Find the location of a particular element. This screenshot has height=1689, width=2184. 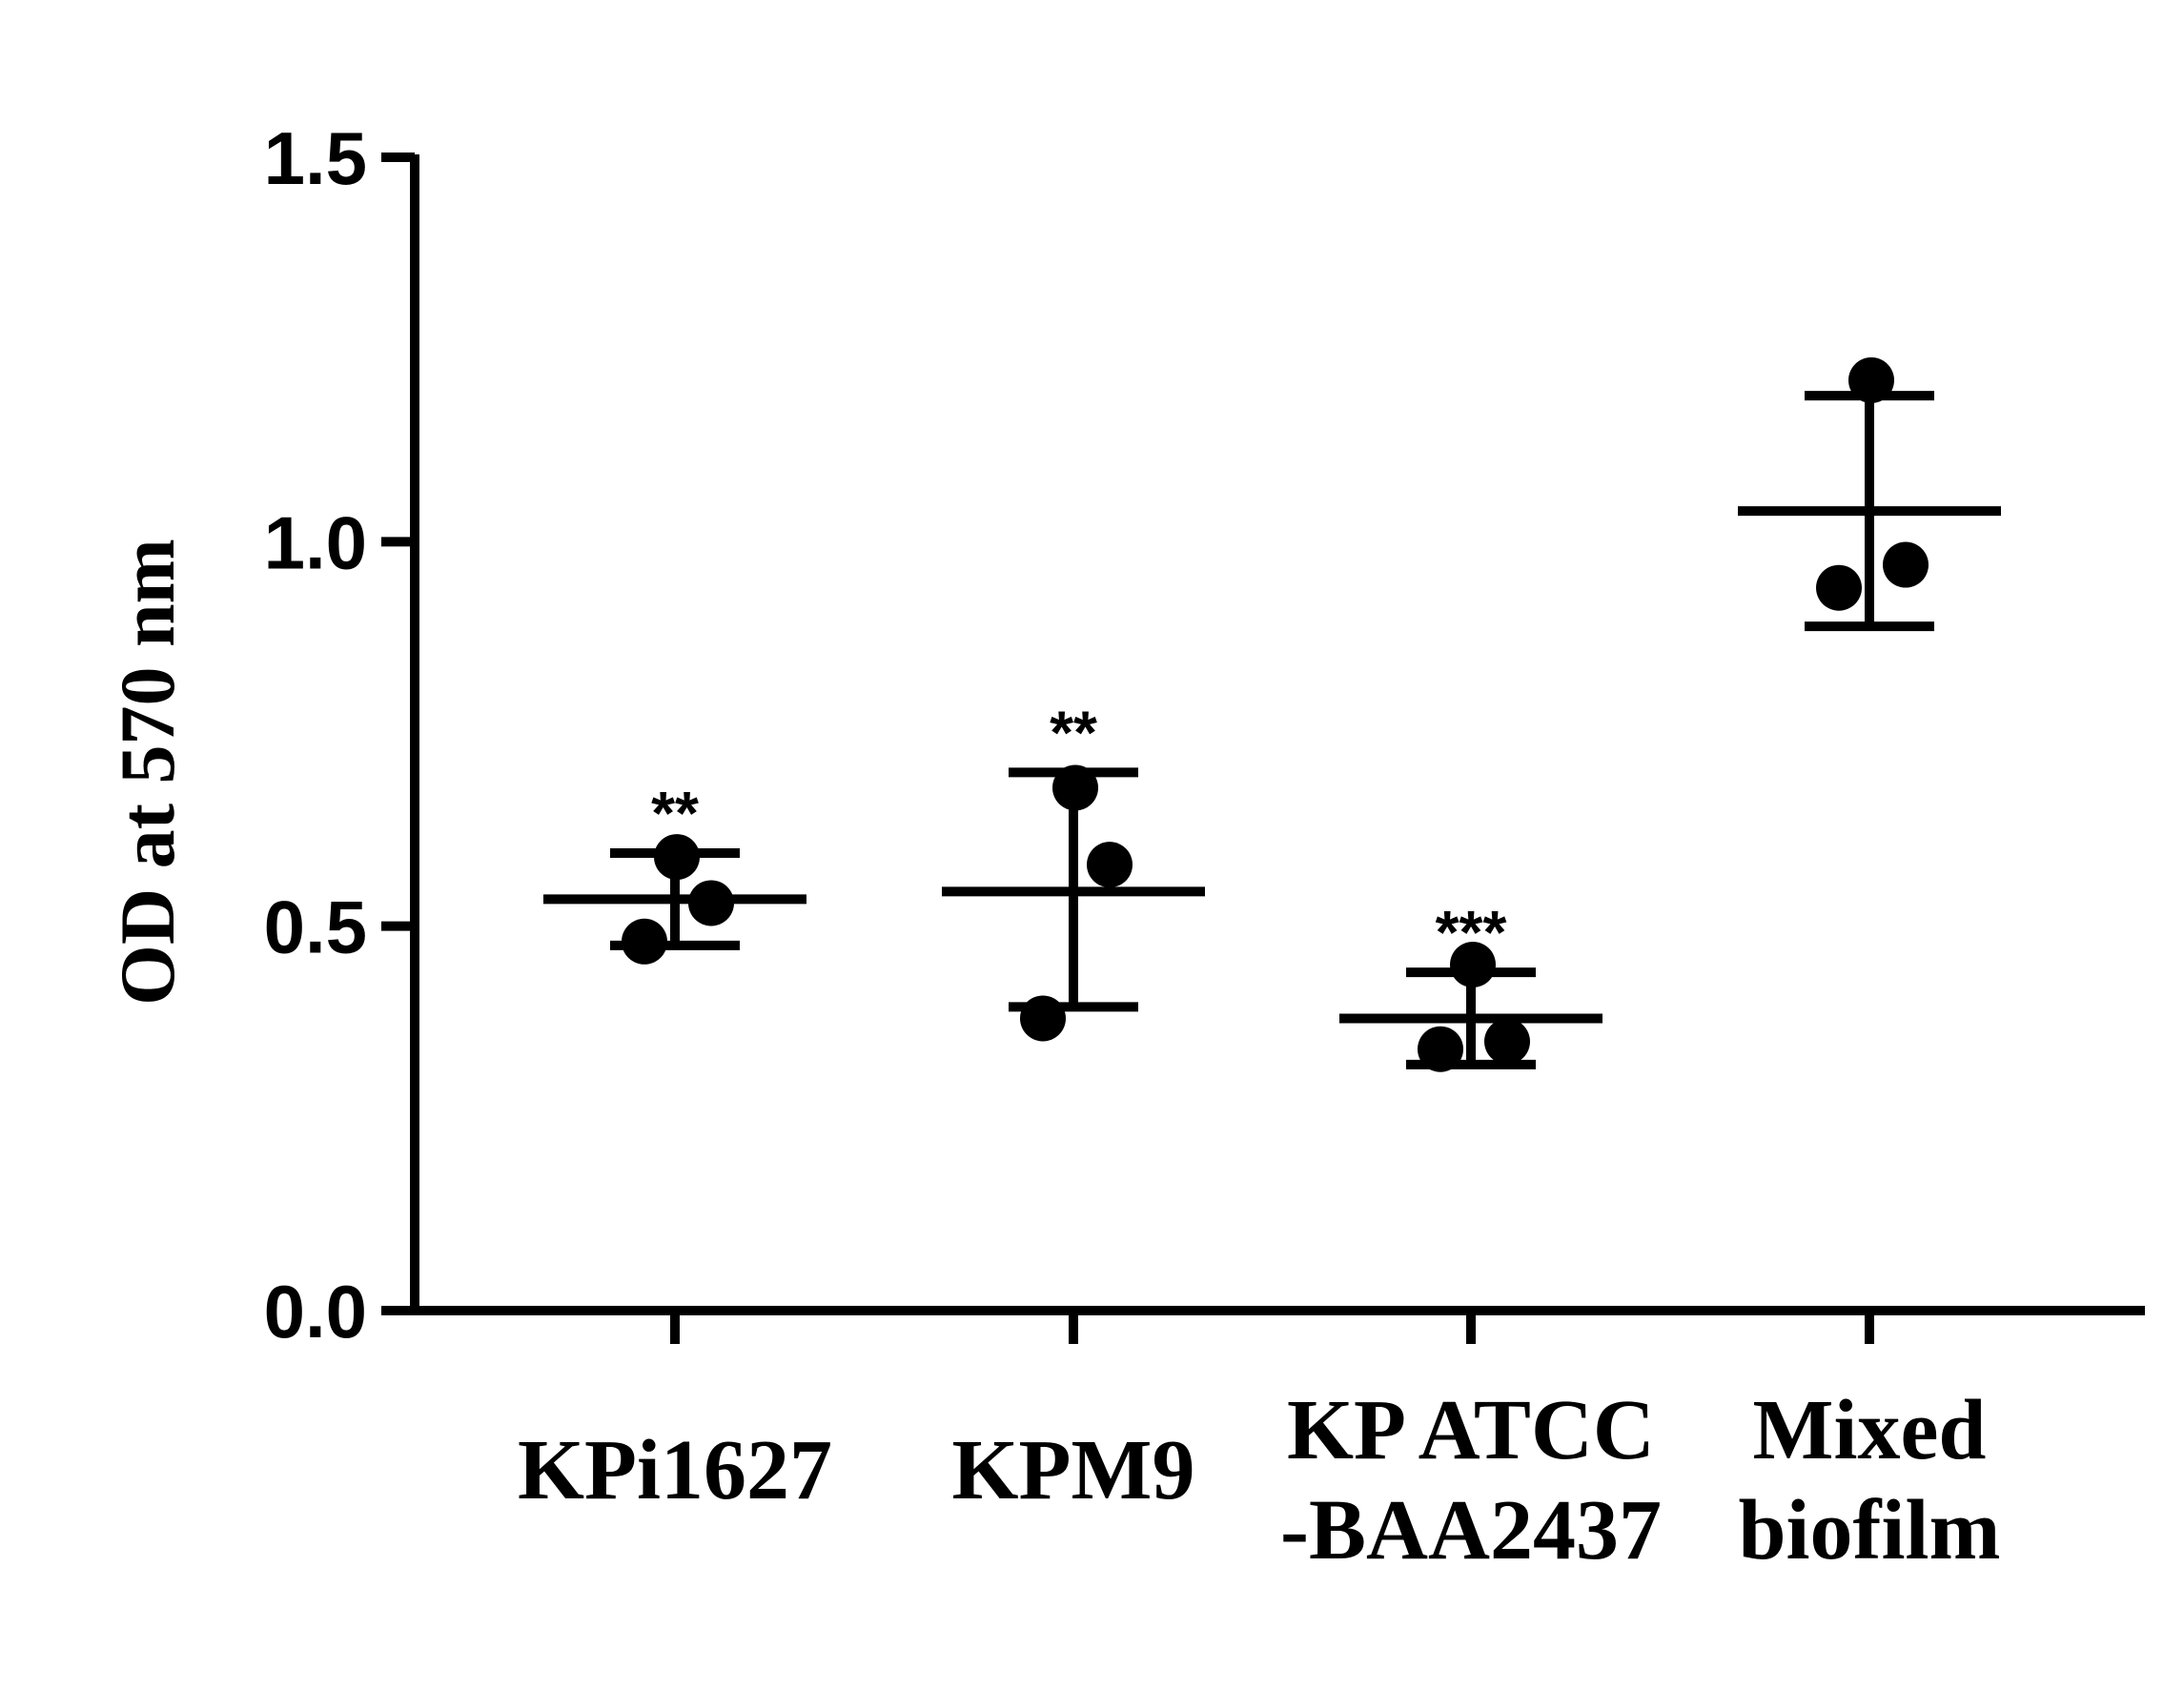

x-category-label: KP ATCC is located at coordinates (1471, 1430).